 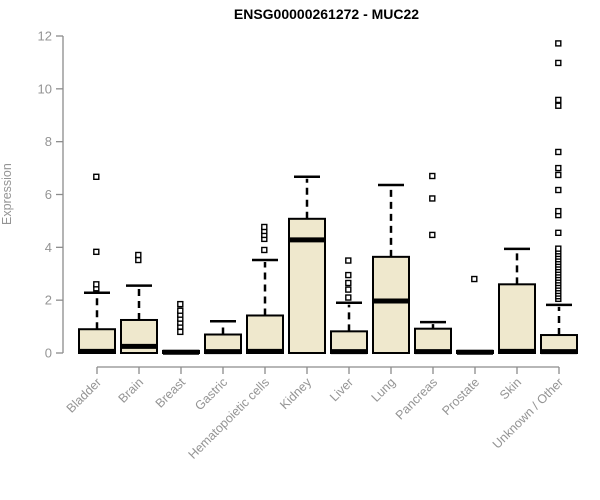 I want to click on boxplot-pancreas, so click(x=433, y=263).